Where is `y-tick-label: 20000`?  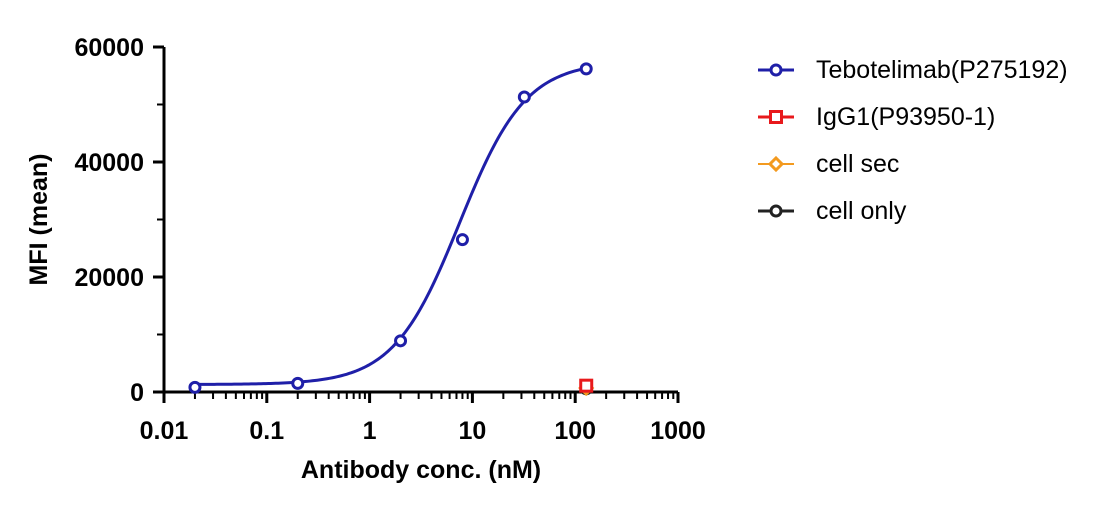 y-tick-label: 20000 is located at coordinates (109, 278).